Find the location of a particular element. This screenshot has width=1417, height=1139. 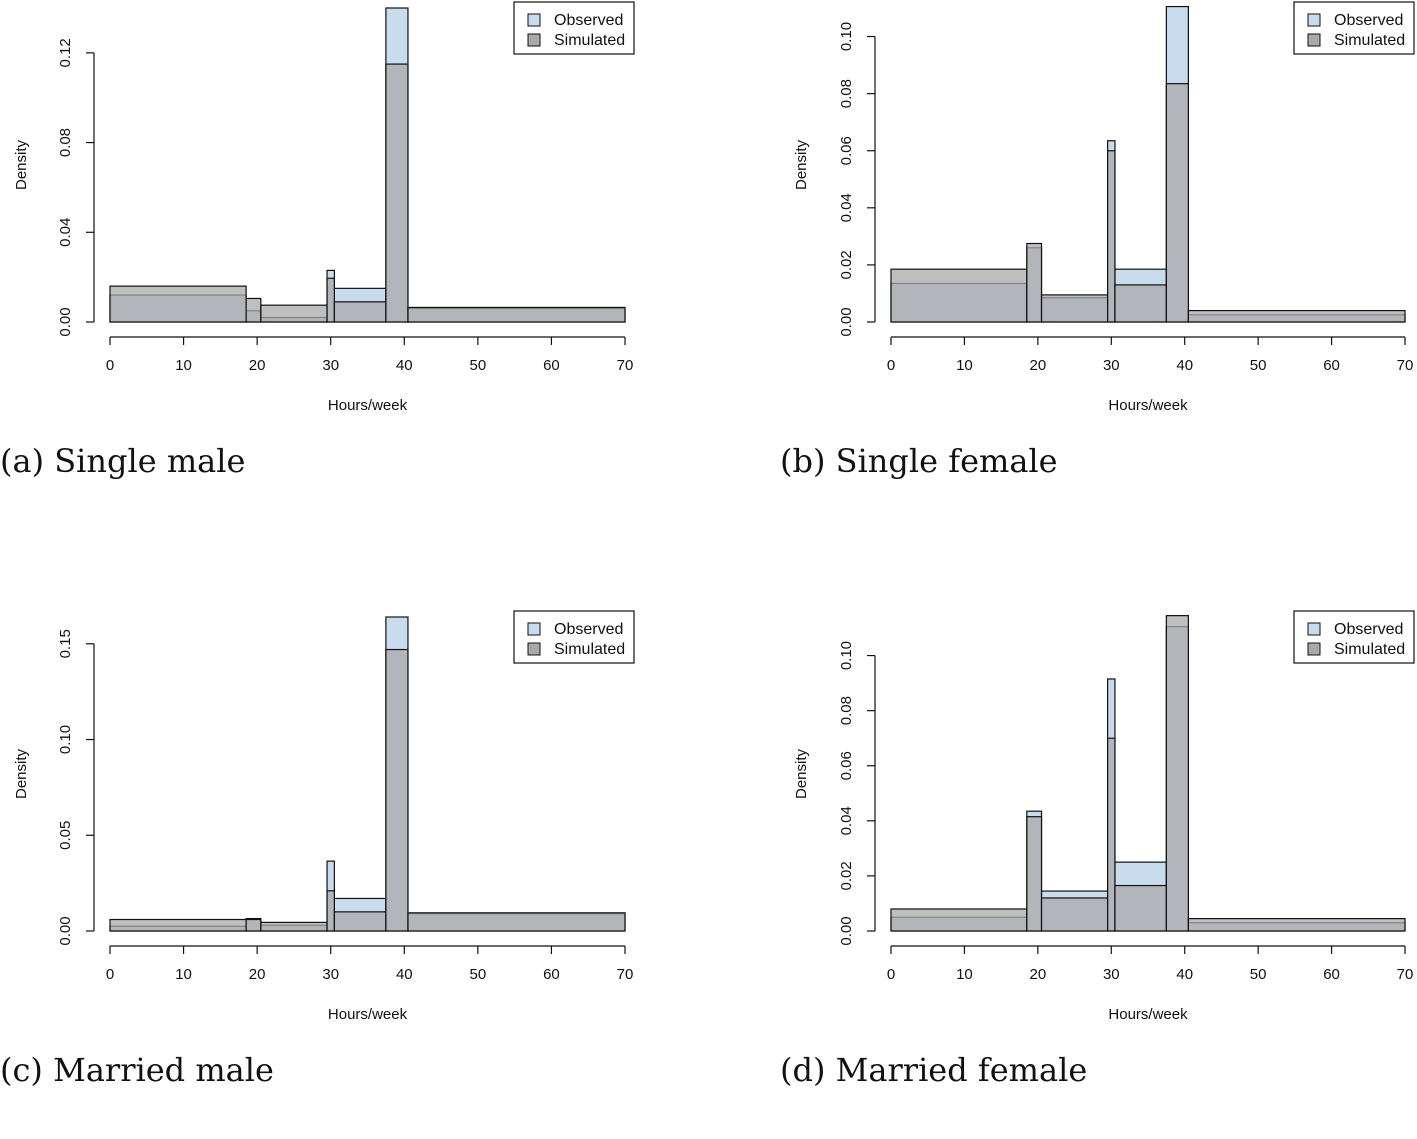

caption-single-female: (b) Single female is located at coordinates (919, 461).